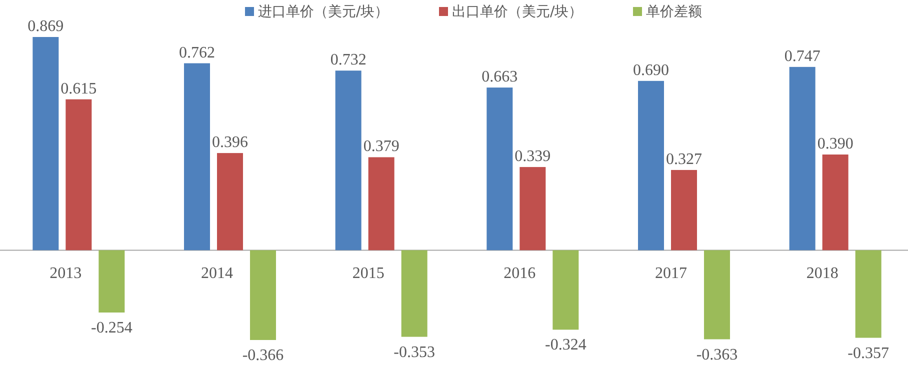 This screenshot has width=908, height=369. I want to click on data-label: -0.357, so click(868, 353).